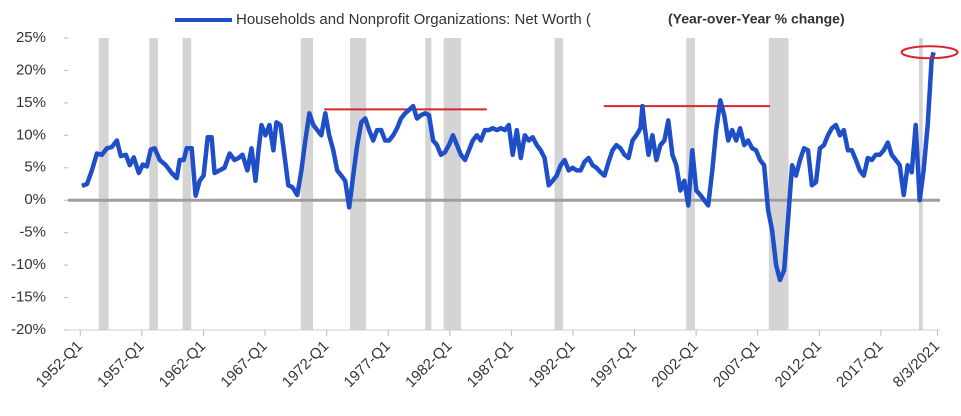 This screenshot has width=961, height=416. Describe the element at coordinates (929, 52) in the screenshot. I see `highlight-ellipse` at that location.